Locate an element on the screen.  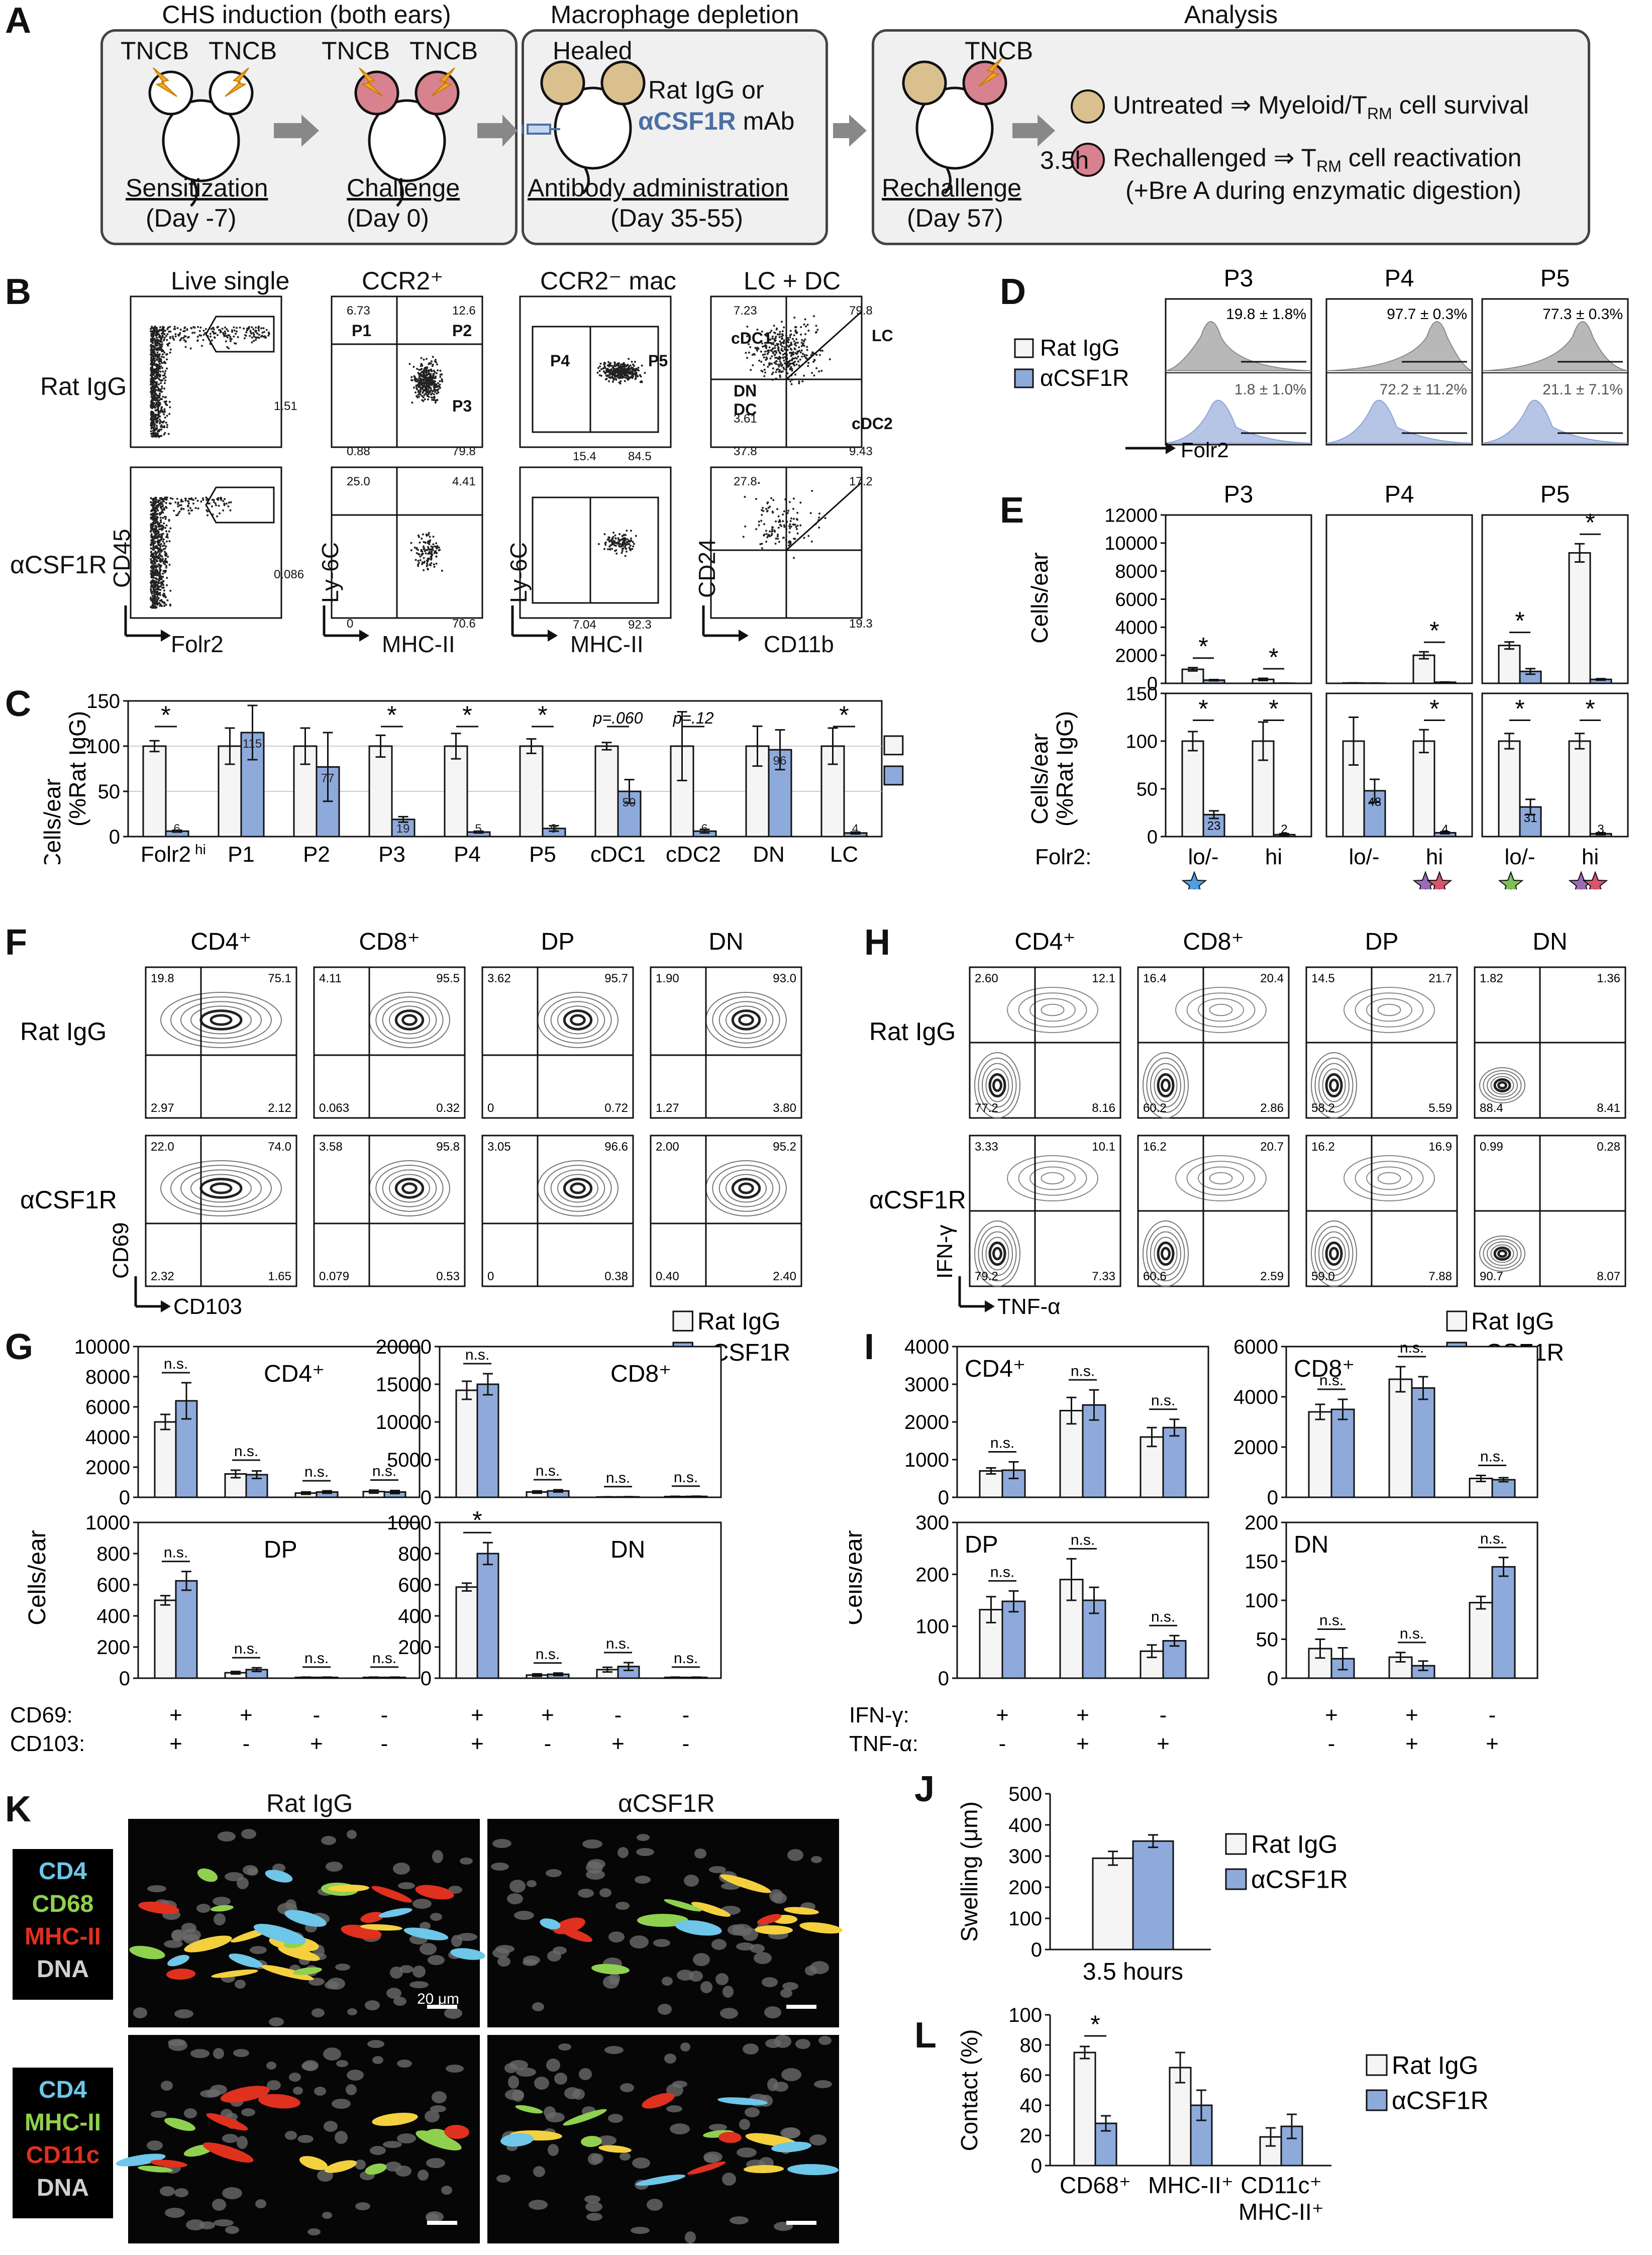
axis-y-ly6c: Ly-6C is located at coordinates (330, 572).